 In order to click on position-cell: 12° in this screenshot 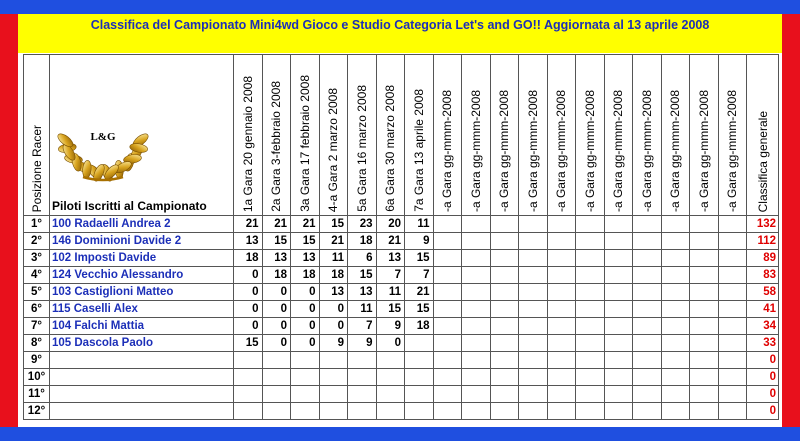, I will do `click(36, 411)`.